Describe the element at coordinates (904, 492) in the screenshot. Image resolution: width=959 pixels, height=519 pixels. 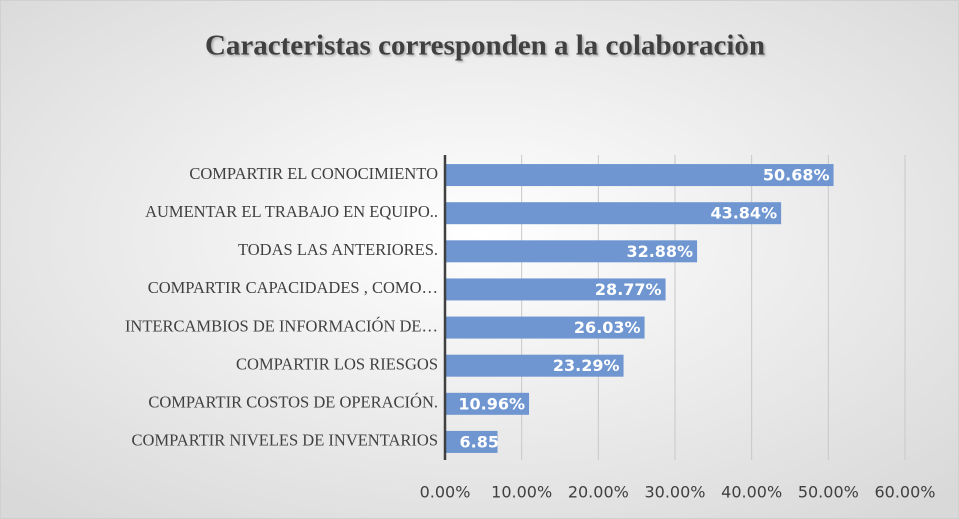
I see `x-tick-label: 60.00%` at that location.